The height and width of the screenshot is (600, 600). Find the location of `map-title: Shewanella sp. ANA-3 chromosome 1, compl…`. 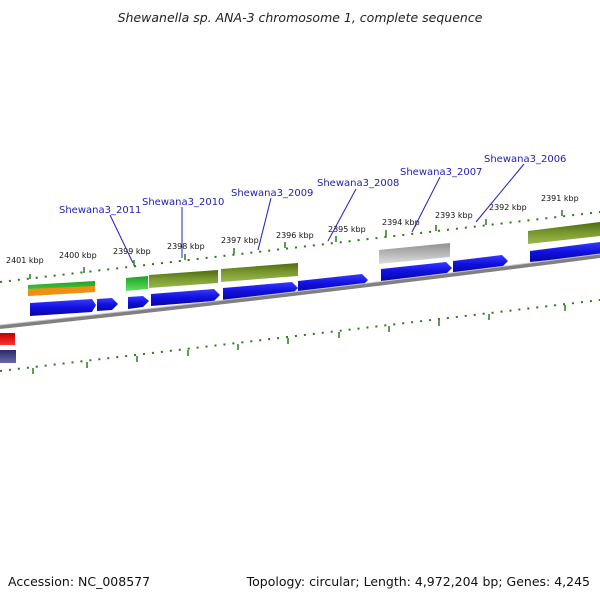

map-title: Shewanella sp. ANA-3 chromosome 1, compl… is located at coordinates (300, 17).